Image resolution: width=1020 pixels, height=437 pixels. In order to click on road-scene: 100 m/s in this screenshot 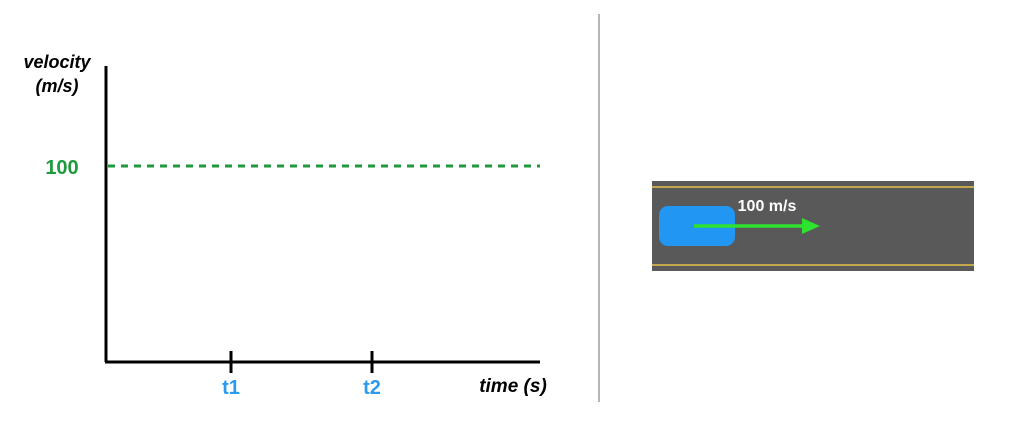, I will do `click(813, 226)`.